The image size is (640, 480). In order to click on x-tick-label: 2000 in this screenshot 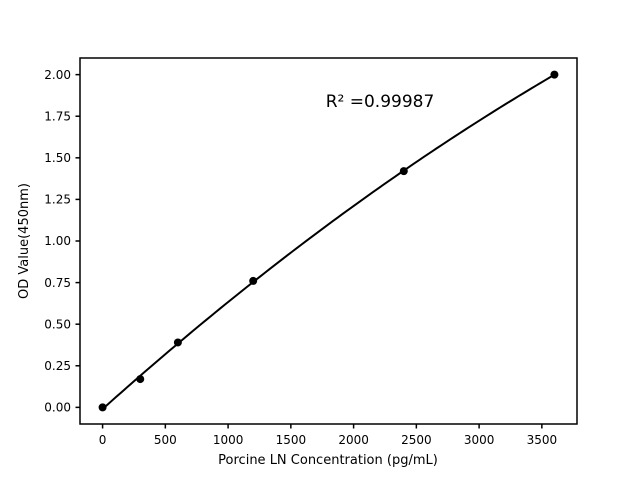, I will do `click(353, 440)`.